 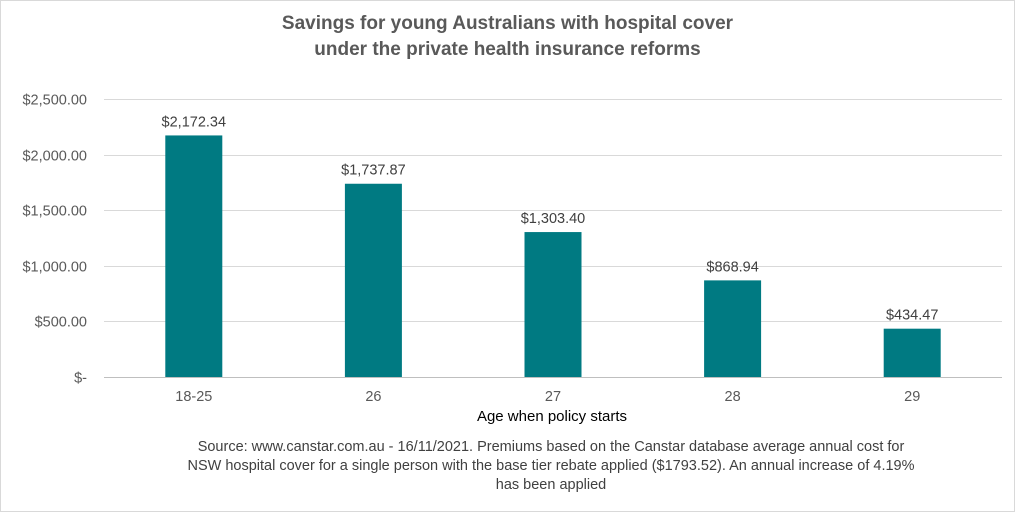 I want to click on x-tick-label: 28, so click(x=733, y=397).